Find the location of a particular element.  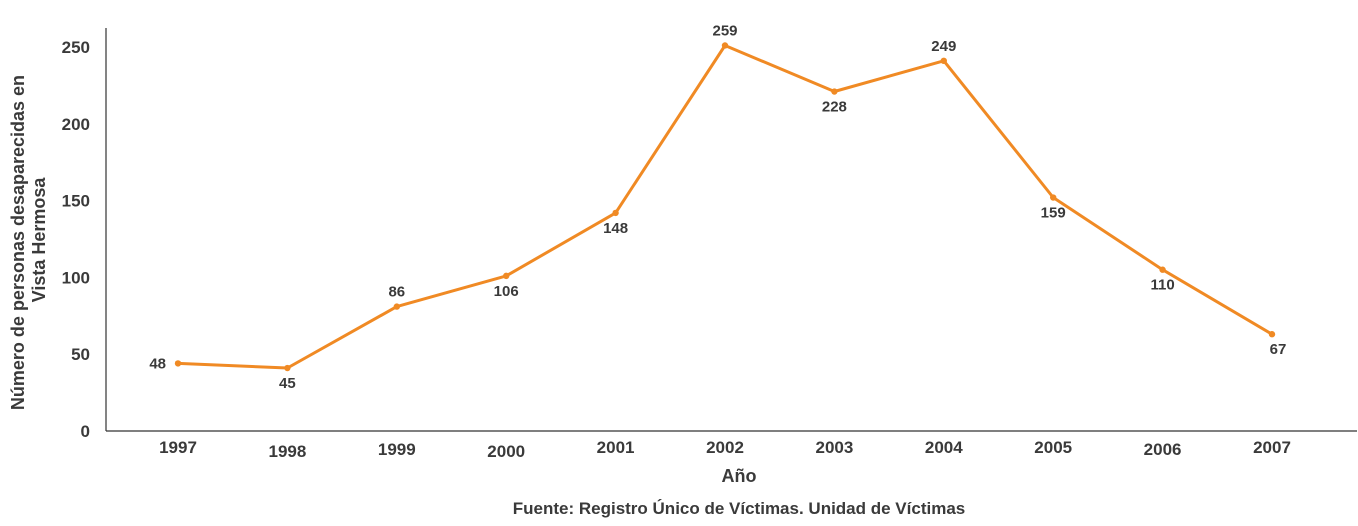

y-axis-title-line-2: Vista Hermosa is located at coordinates (39, 240).